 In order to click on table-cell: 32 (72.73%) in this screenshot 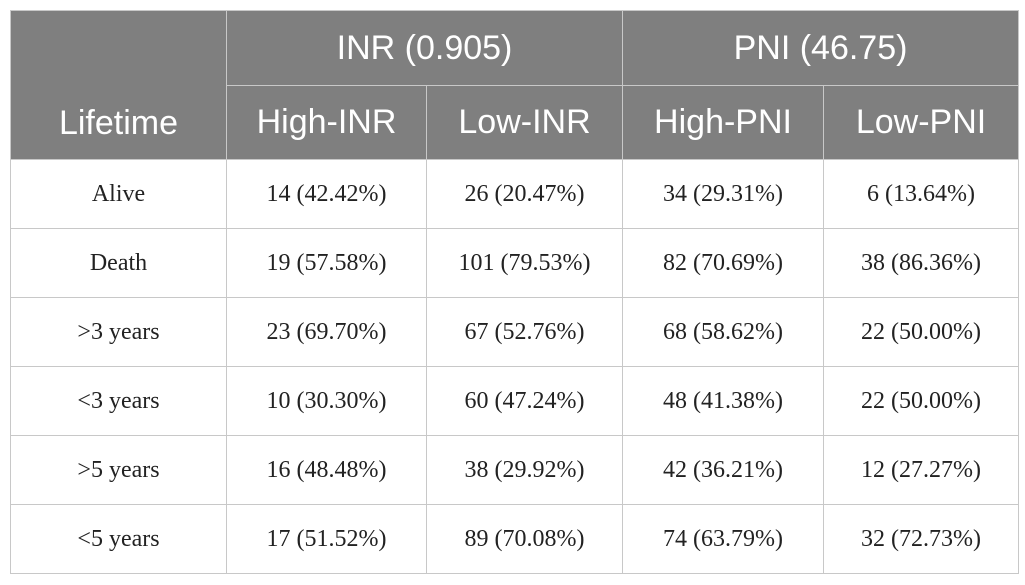, I will do `click(921, 539)`.